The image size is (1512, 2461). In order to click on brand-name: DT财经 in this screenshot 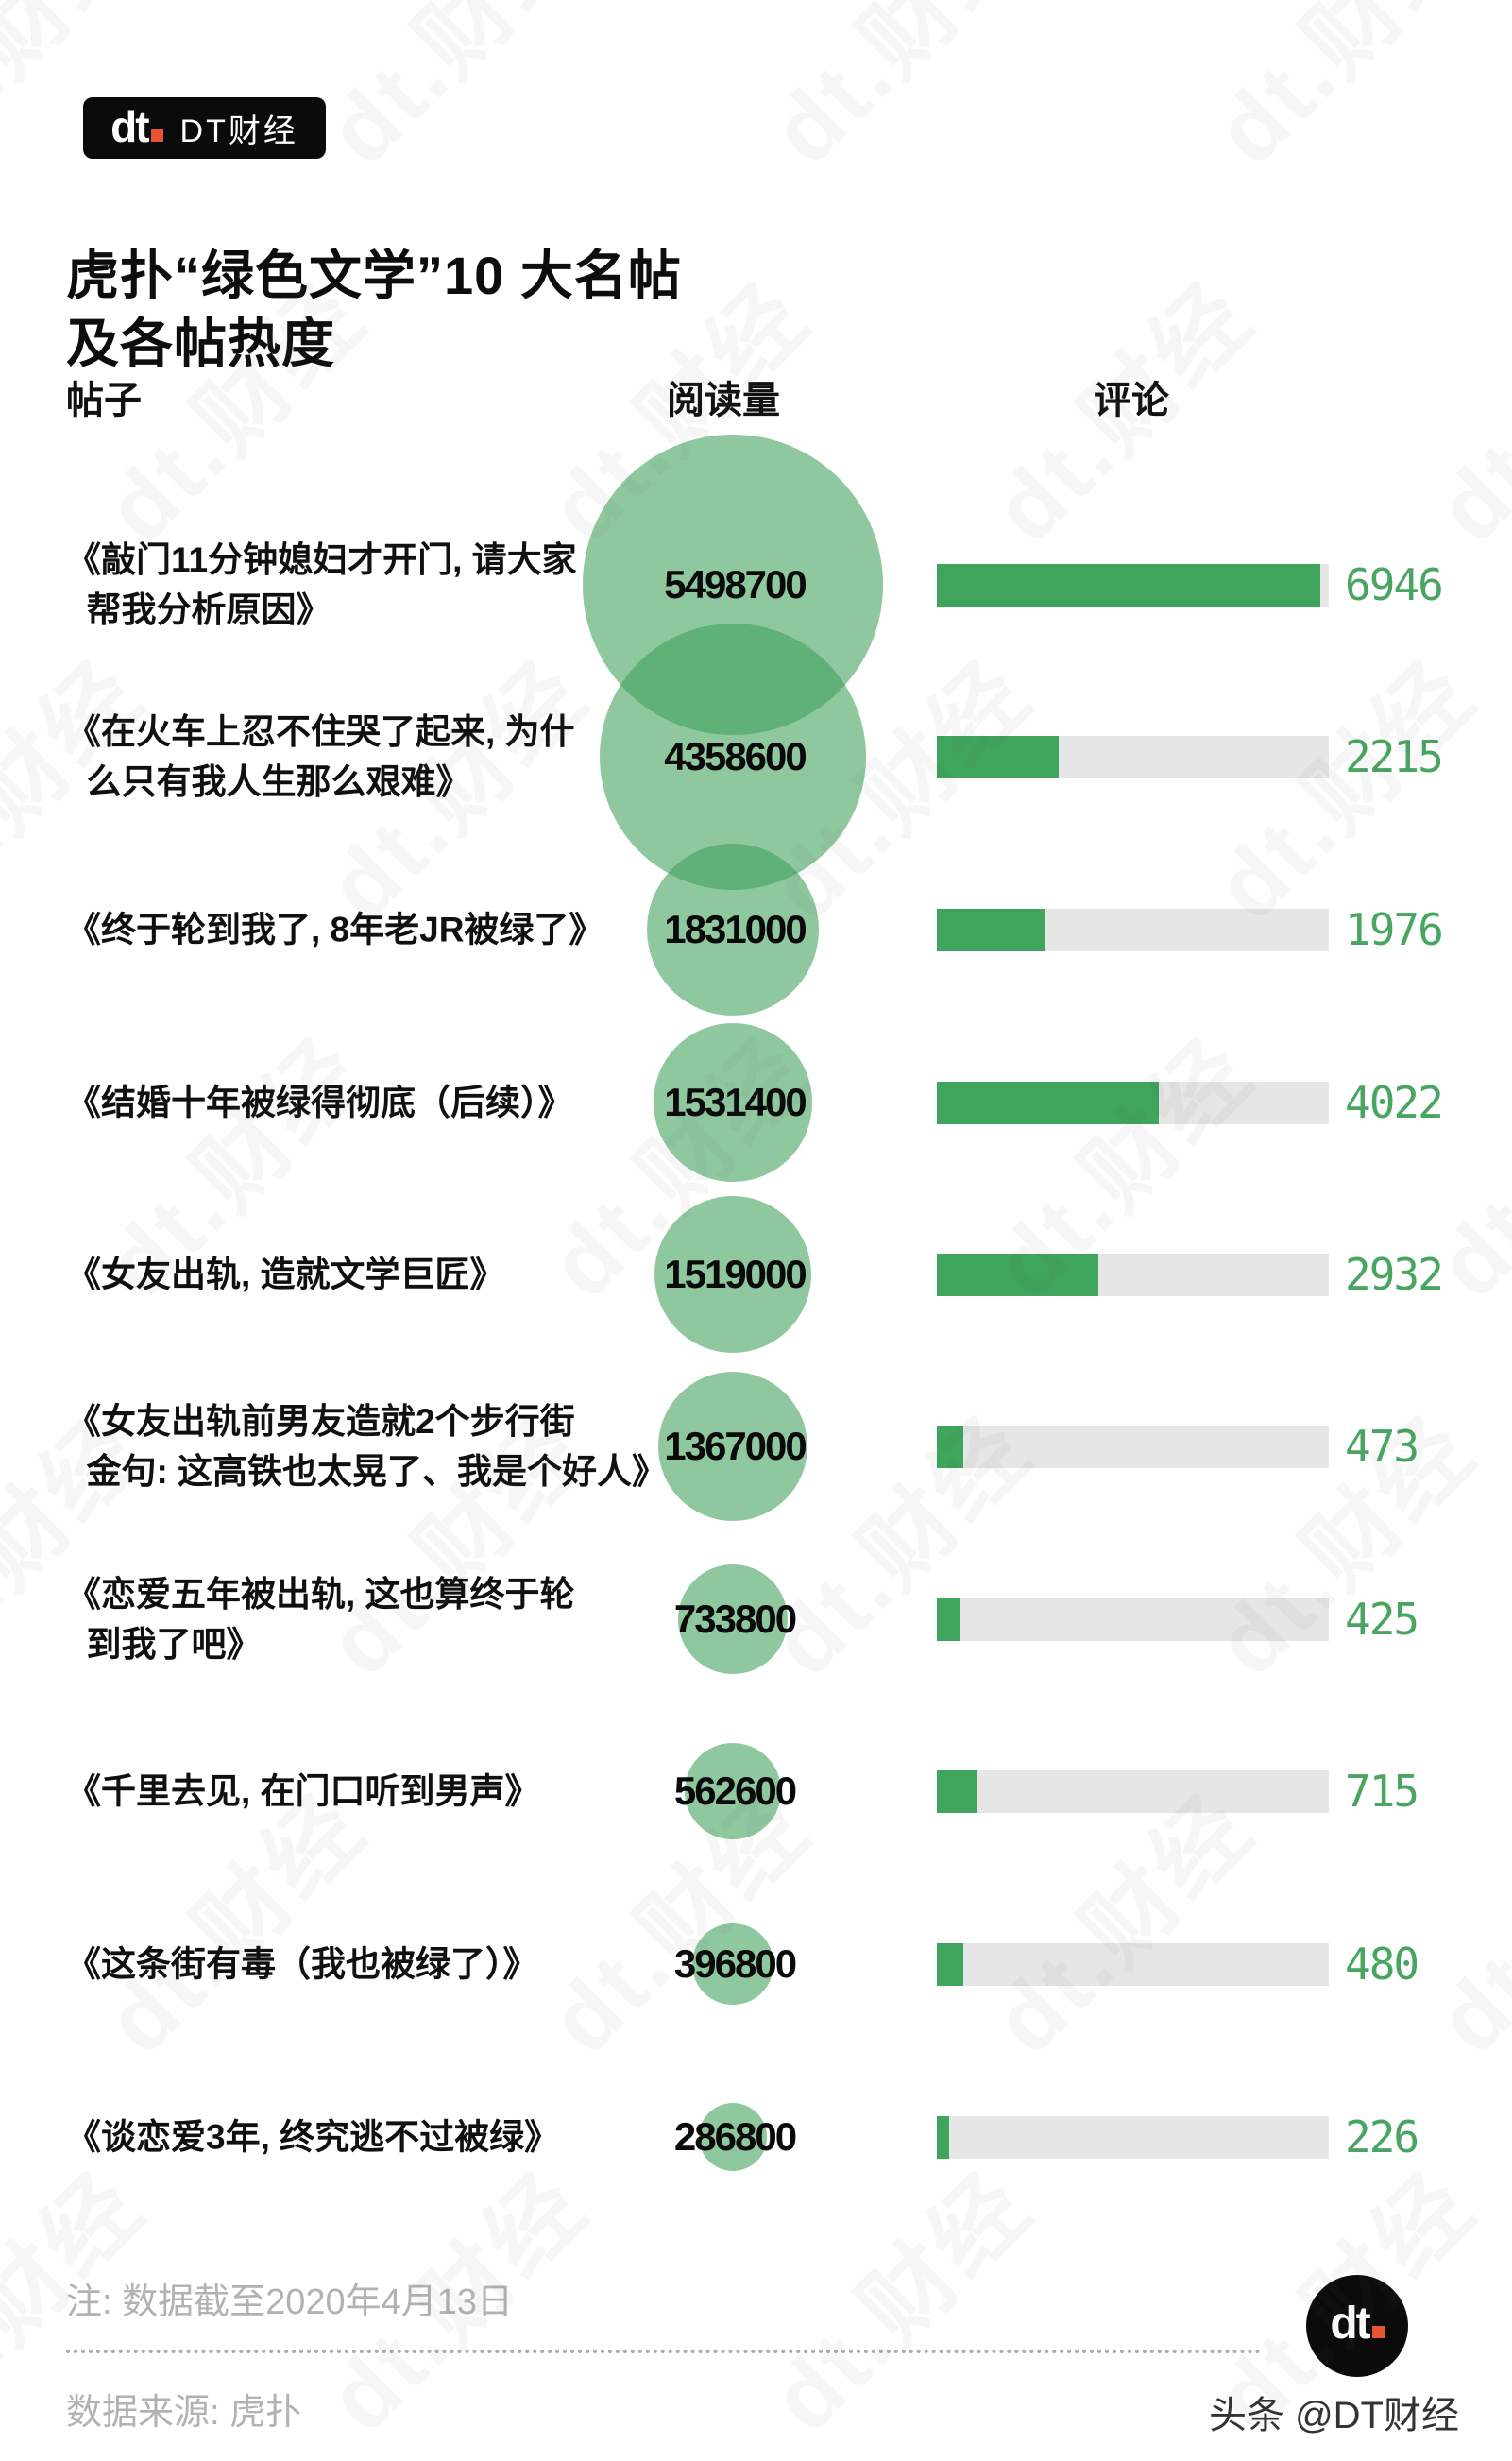, I will do `click(239, 131)`.